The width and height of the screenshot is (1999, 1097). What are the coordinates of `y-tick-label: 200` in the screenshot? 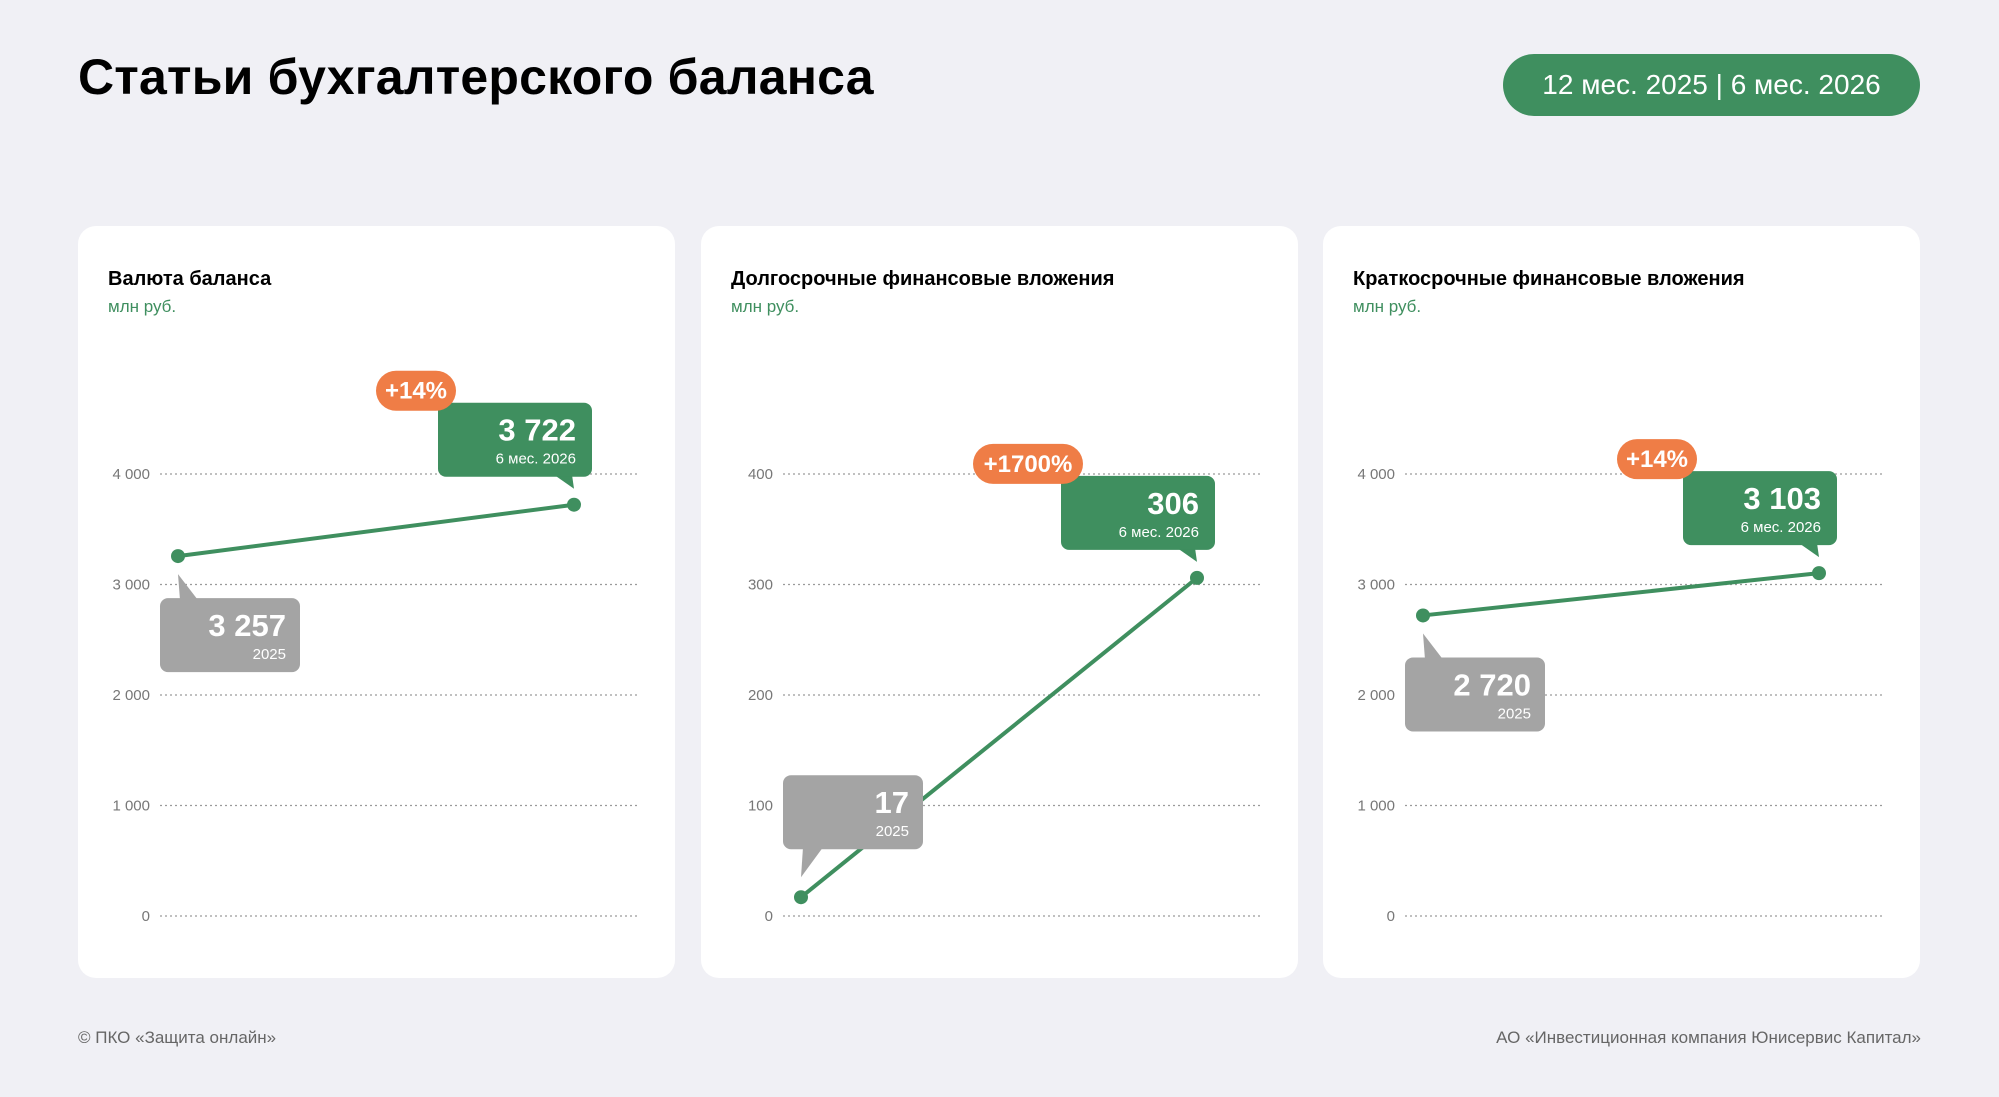 It's located at (760, 695).